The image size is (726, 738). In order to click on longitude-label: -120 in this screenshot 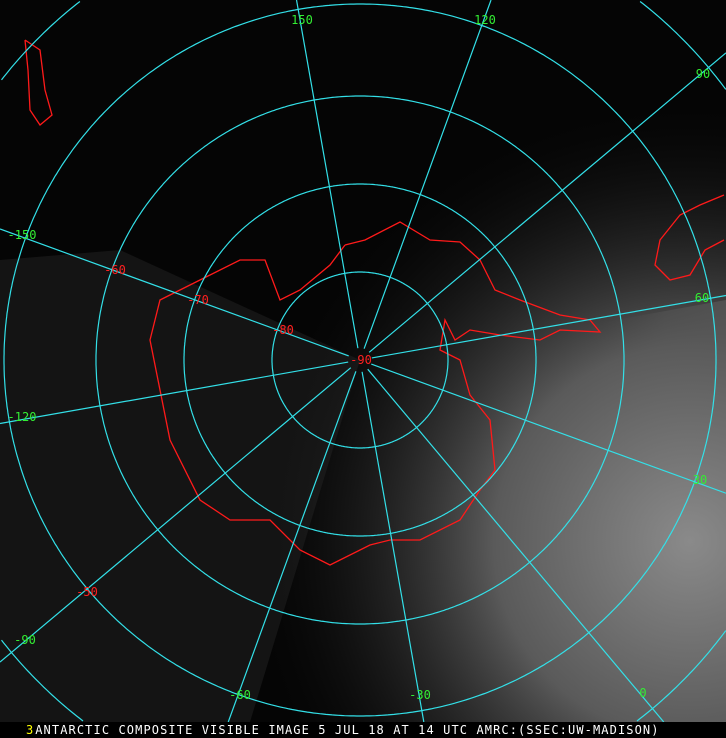, I will do `click(22, 417)`.